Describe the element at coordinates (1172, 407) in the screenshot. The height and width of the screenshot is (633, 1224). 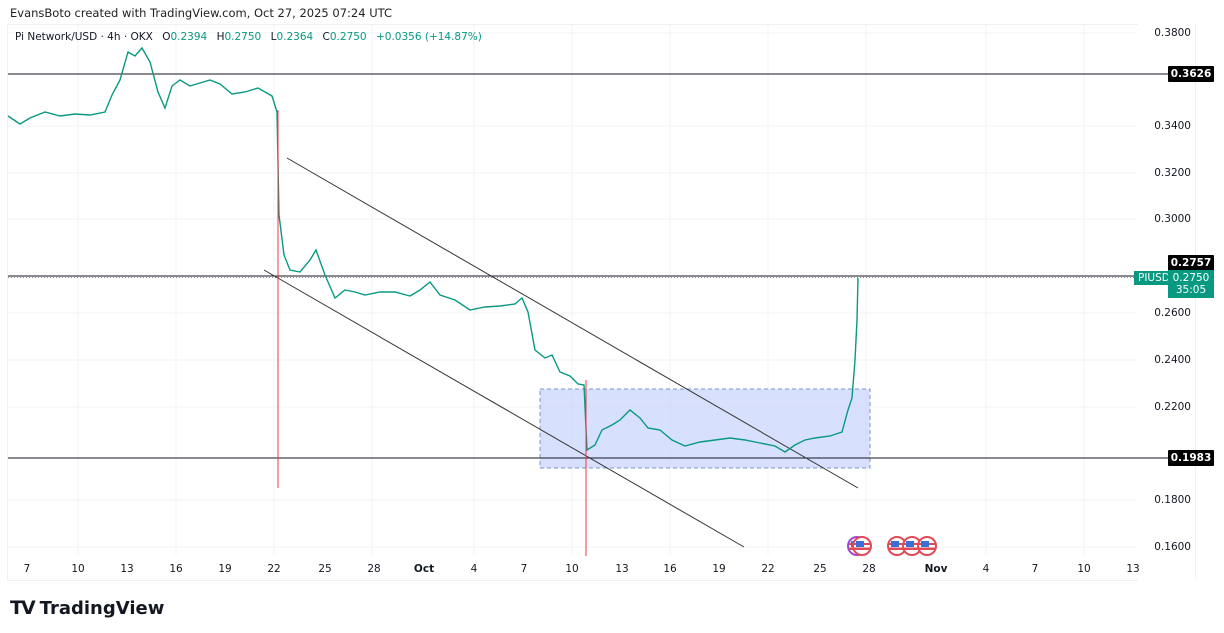
I see `price-tick: 0.2200` at that location.